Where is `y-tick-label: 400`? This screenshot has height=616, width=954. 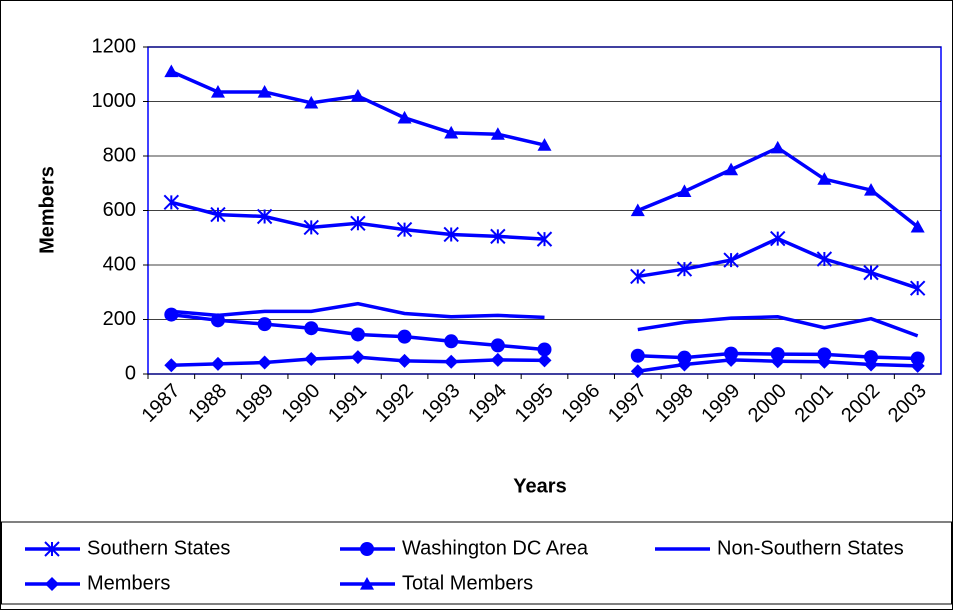 y-tick-label: 400 is located at coordinates (119, 264).